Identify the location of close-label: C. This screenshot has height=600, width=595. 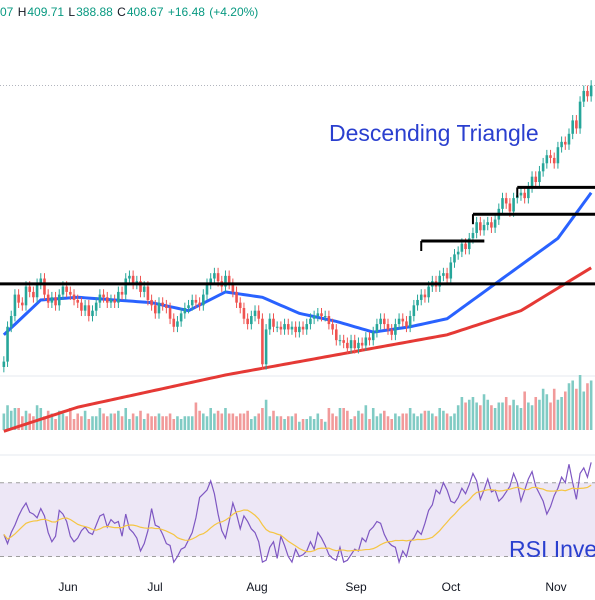
(121, 12).